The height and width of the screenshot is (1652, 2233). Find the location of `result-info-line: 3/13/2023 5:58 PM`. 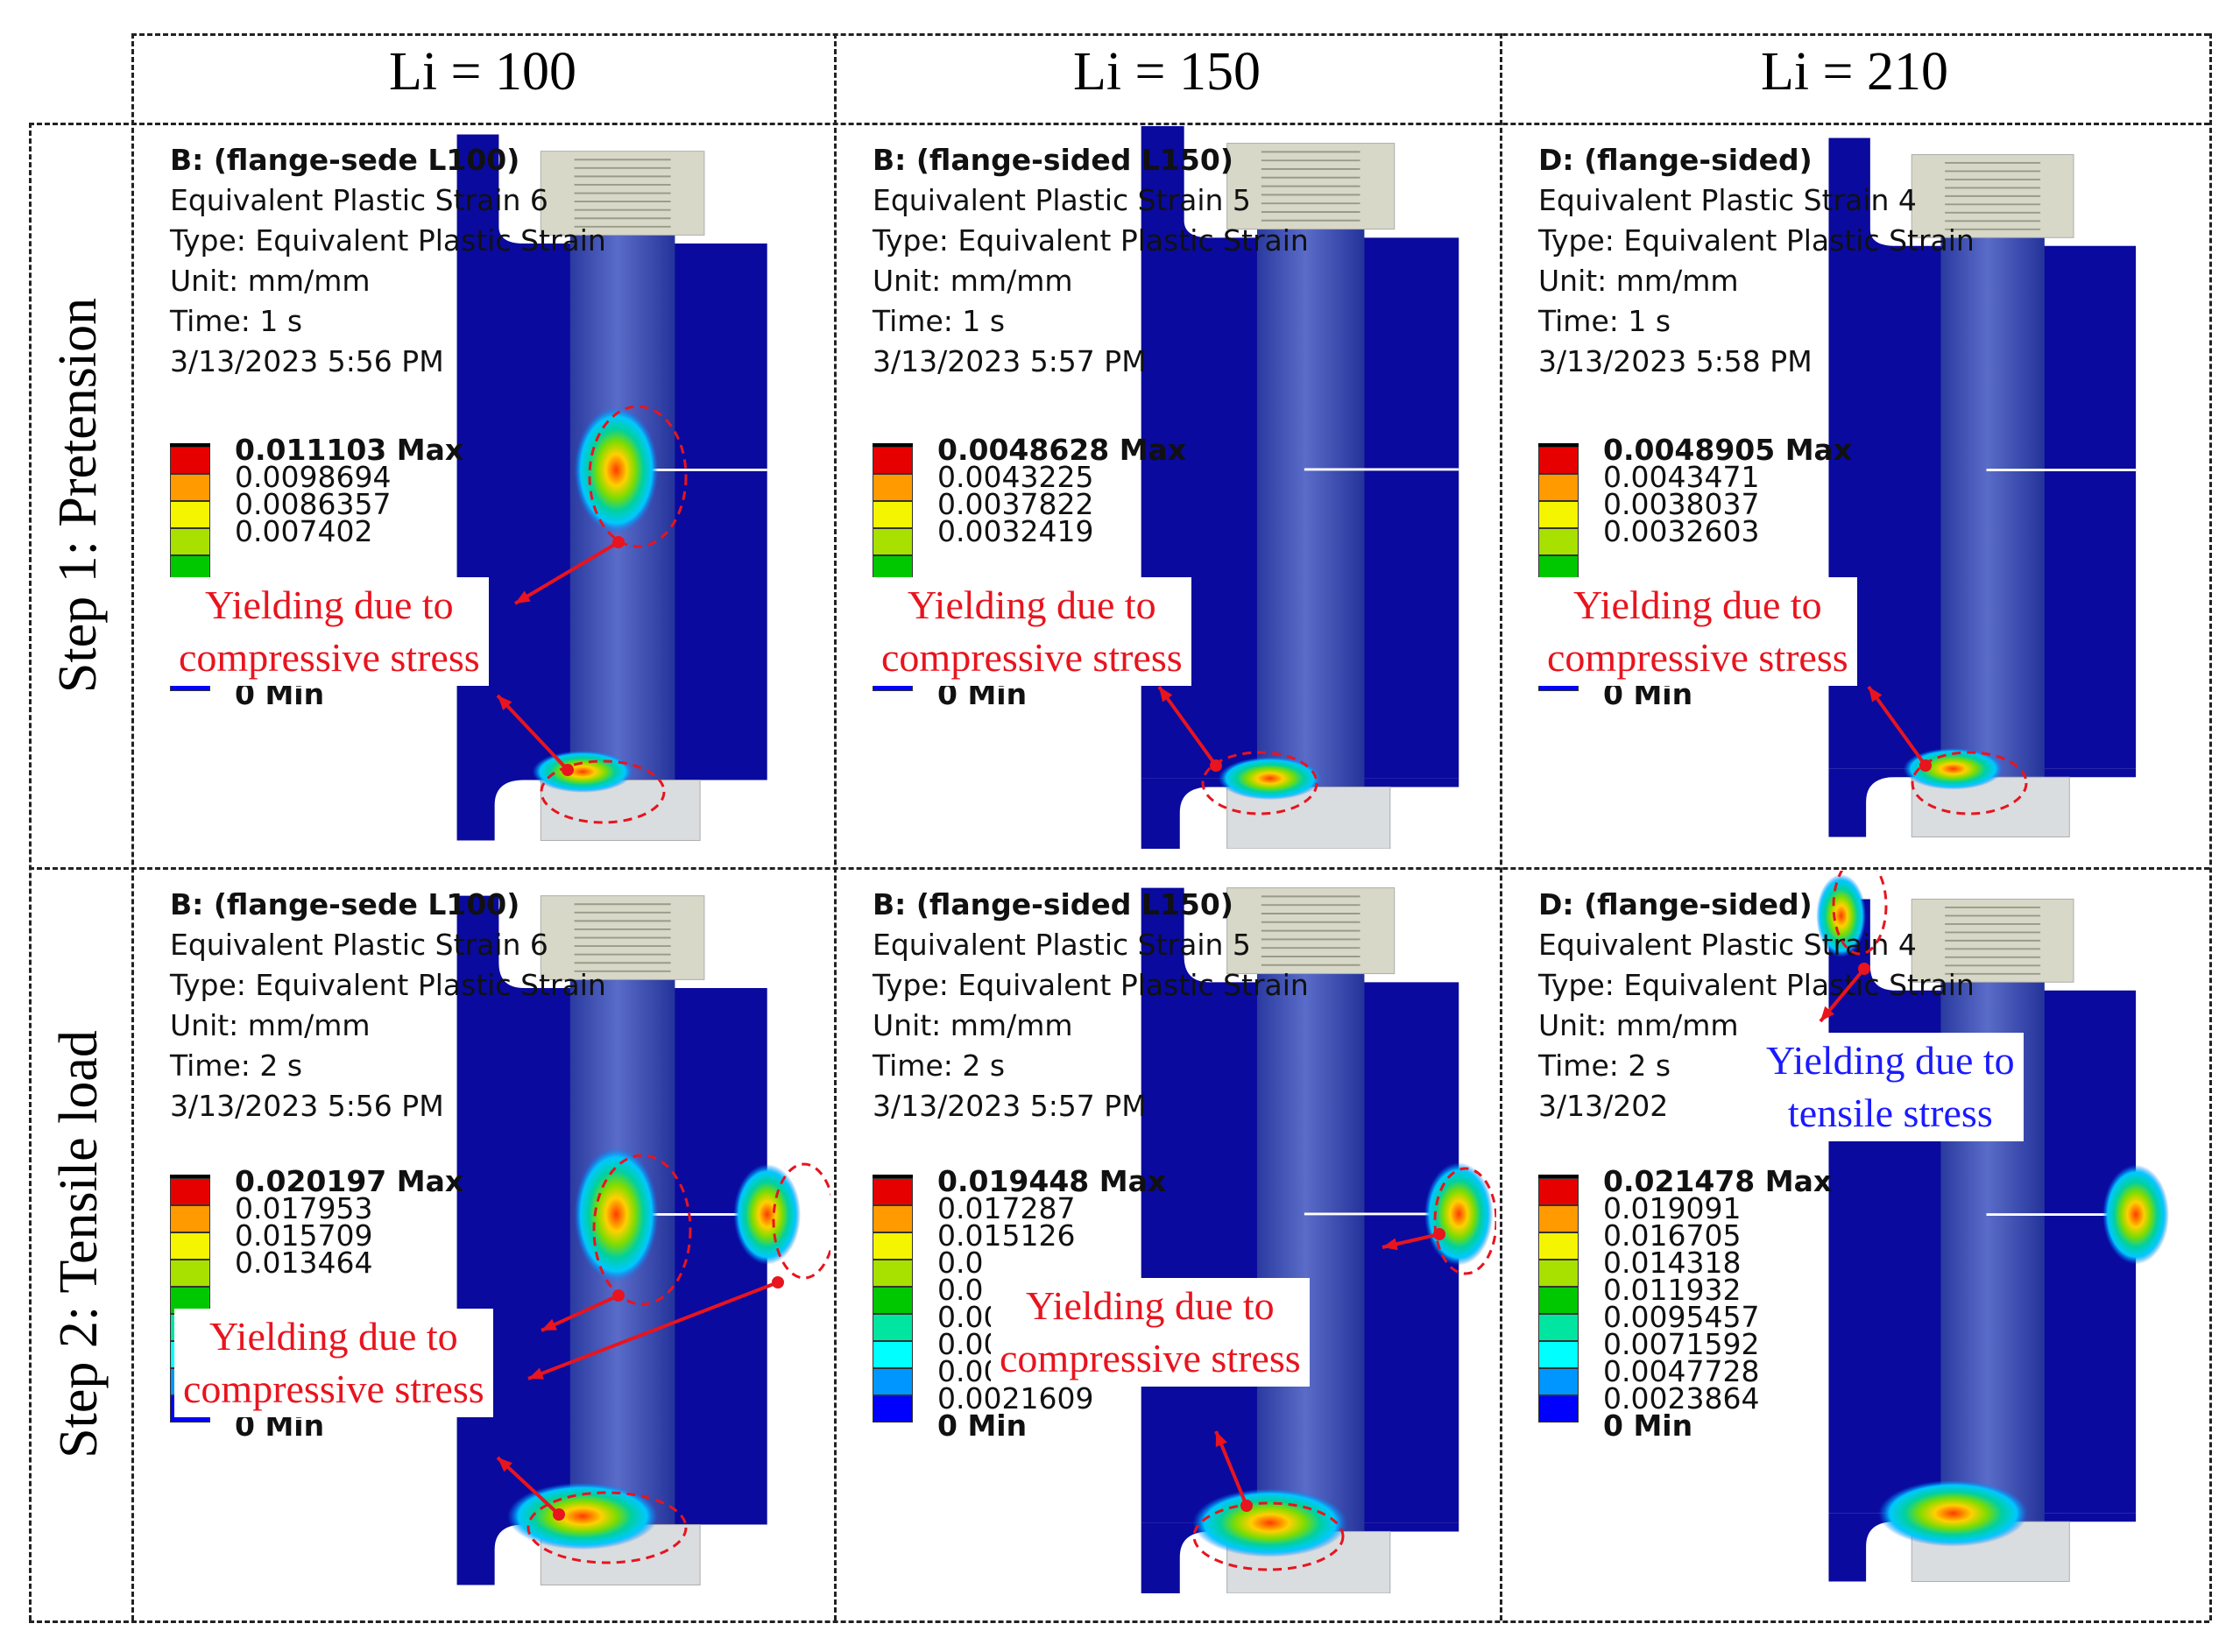

result-info-line: 3/13/2023 5:58 PM is located at coordinates (1676, 361).